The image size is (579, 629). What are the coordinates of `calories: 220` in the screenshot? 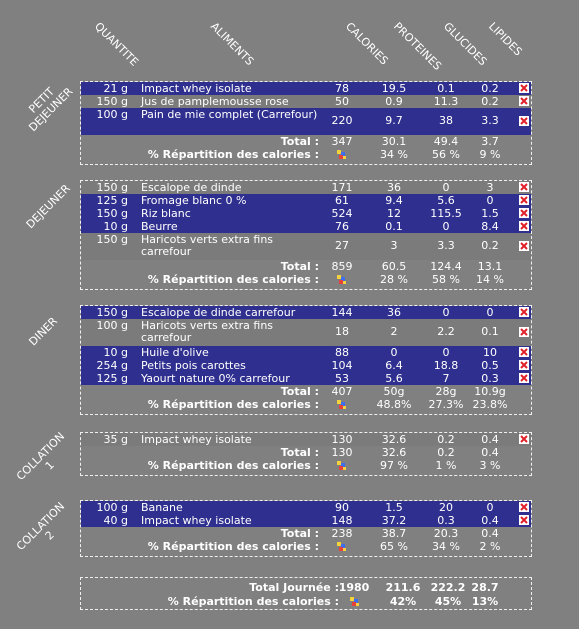 It's located at (342, 120).